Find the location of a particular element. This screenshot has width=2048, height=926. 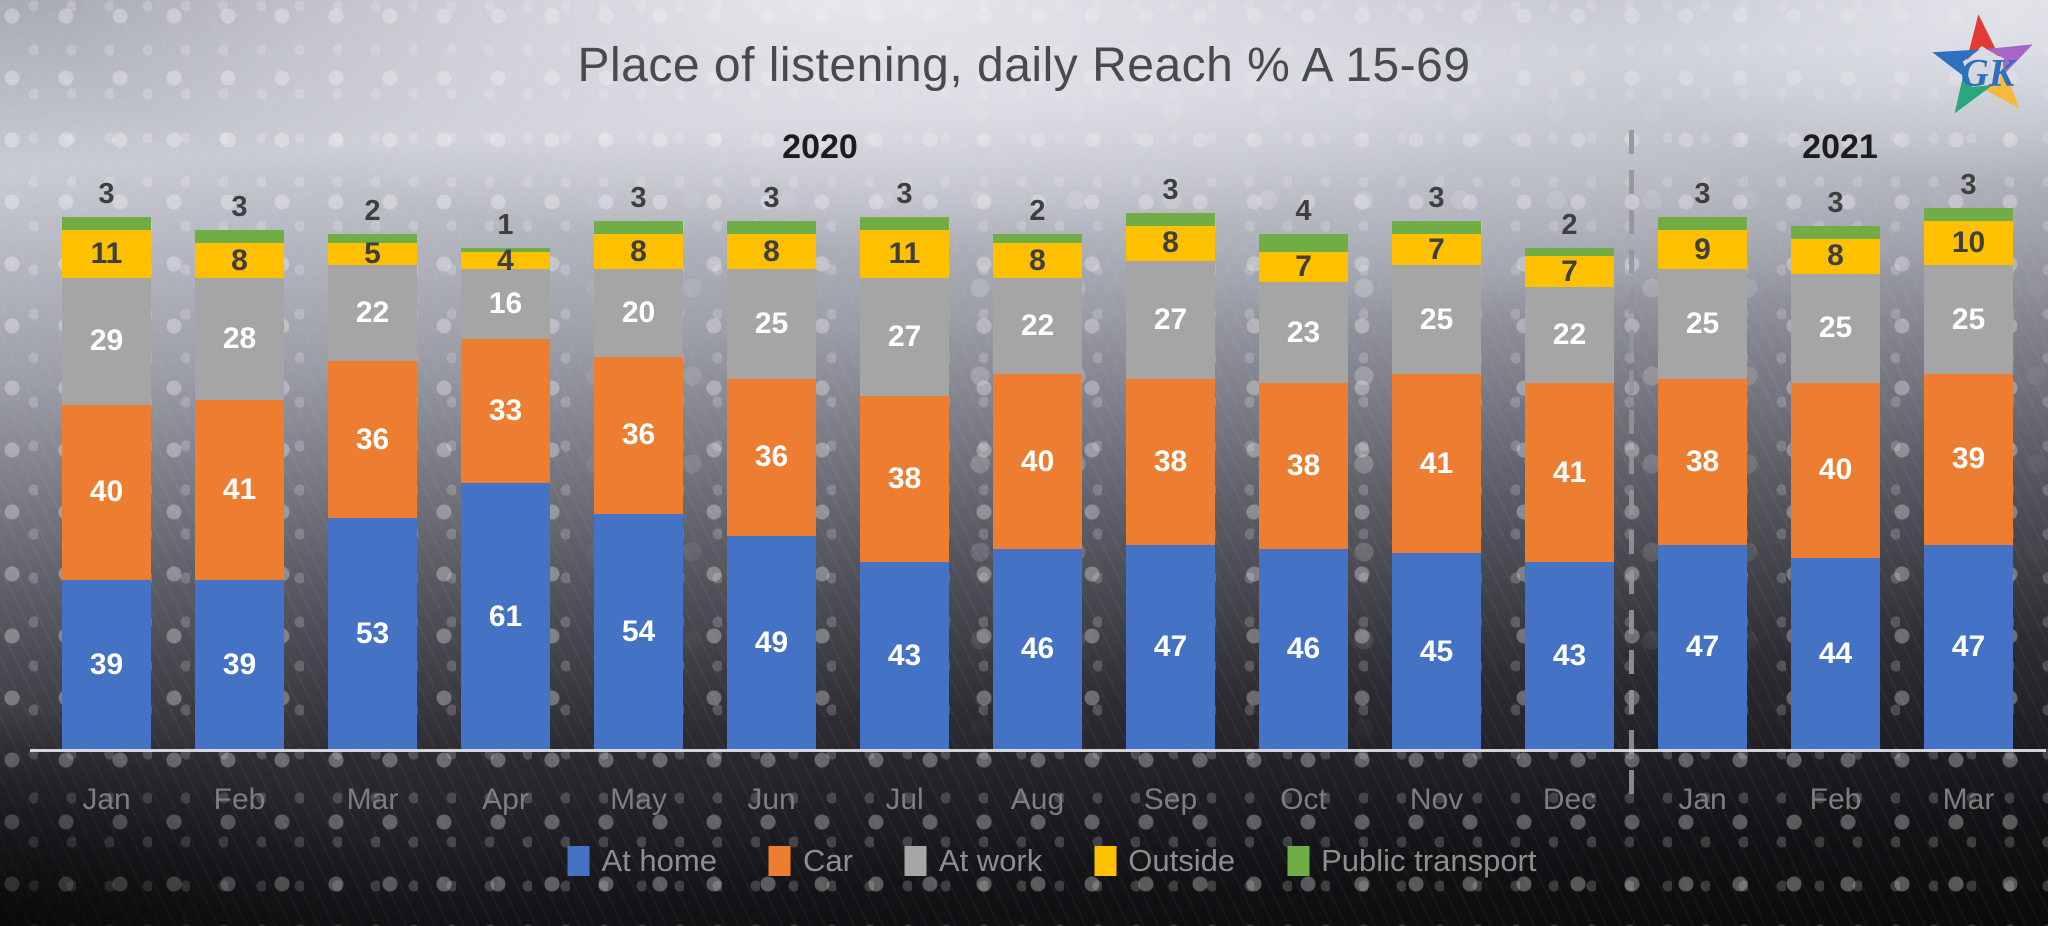

value-label: 45 is located at coordinates (1436, 651).